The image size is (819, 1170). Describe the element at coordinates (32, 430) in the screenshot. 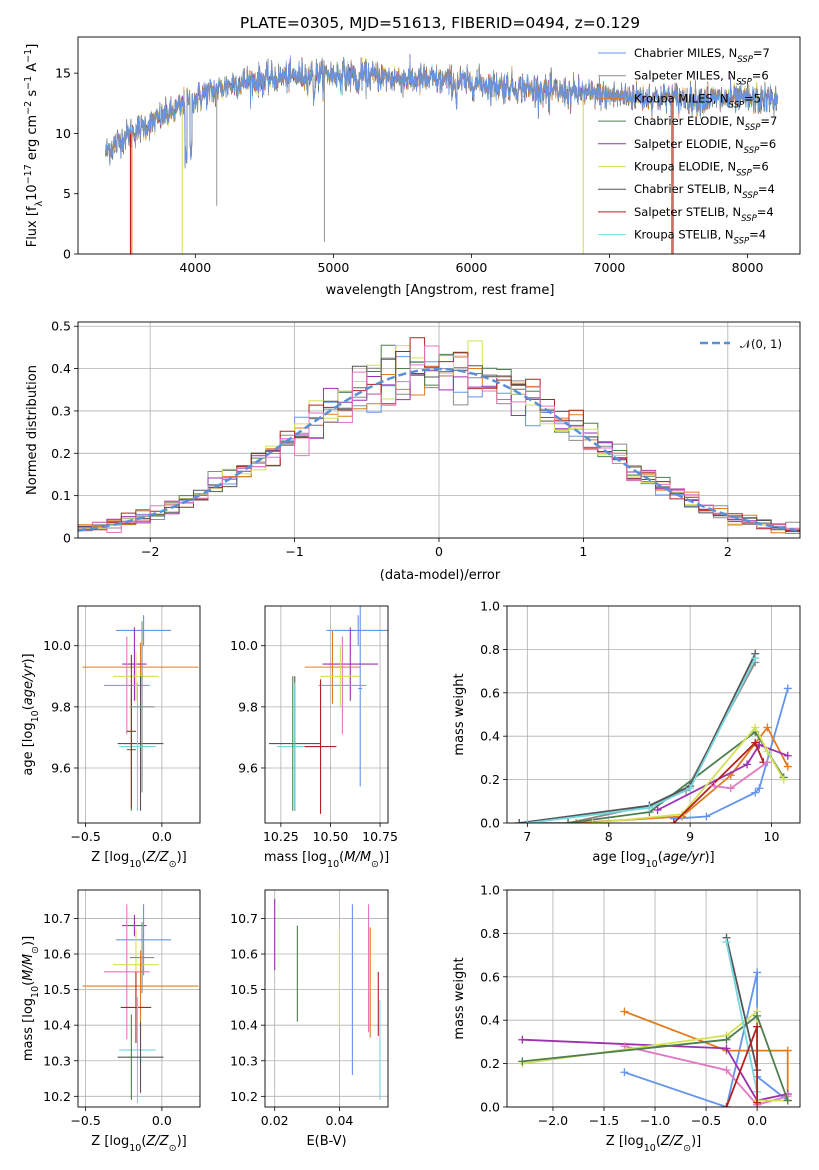

I see `y-axis-label: Normed distribution` at that location.